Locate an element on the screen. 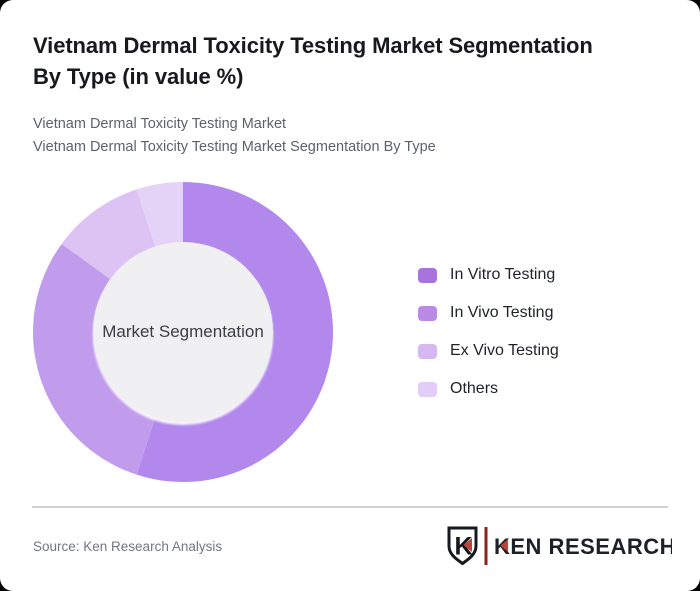  logo-wordmark-triangle-icon is located at coordinates (504, 545).